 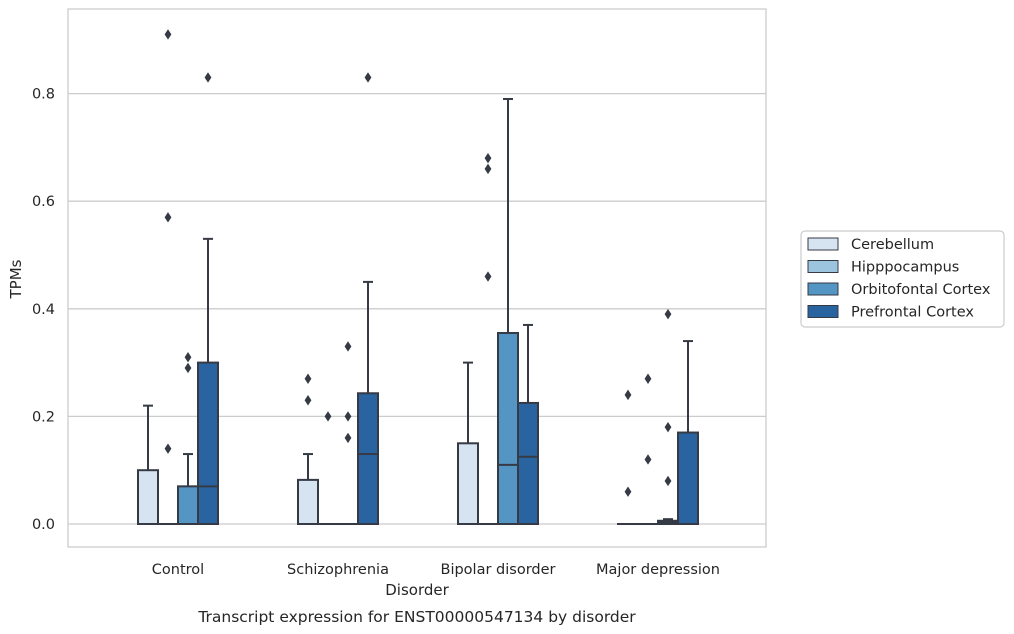 What do you see at coordinates (892, 245) in the screenshot?
I see `legend-label: Cerebellum` at bounding box center [892, 245].